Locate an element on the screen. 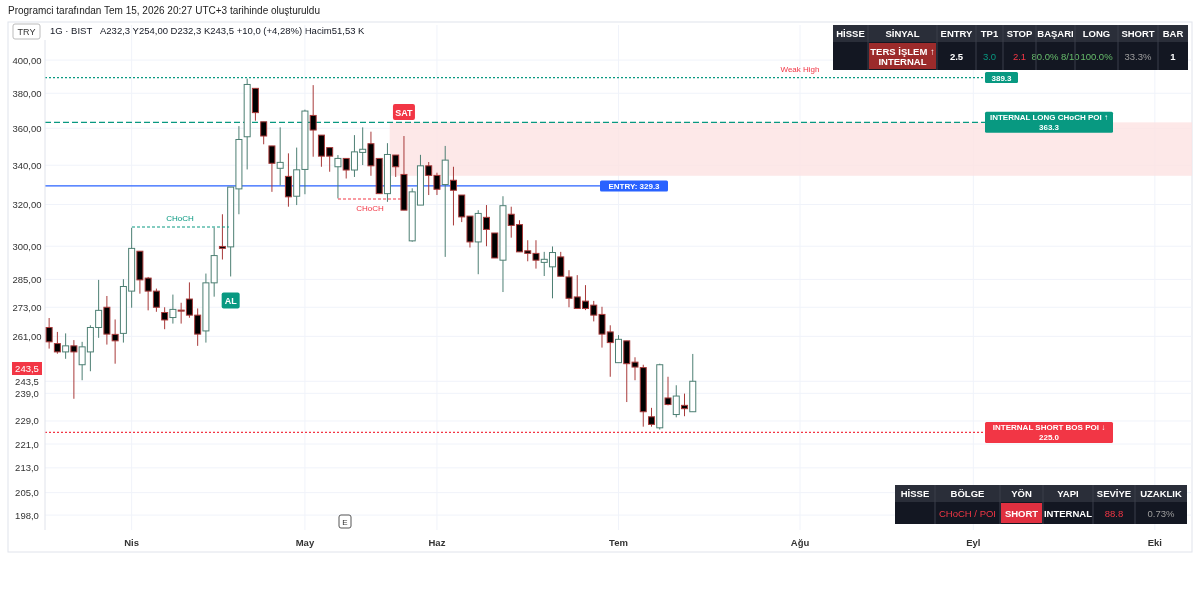 The height and width of the screenshot is (597, 1200). chart-subtitle: A232,3 Y254,00 D232,3 K243,5 +10,0 (+4,28%) Hacim51,53 K is located at coordinates (233, 30).